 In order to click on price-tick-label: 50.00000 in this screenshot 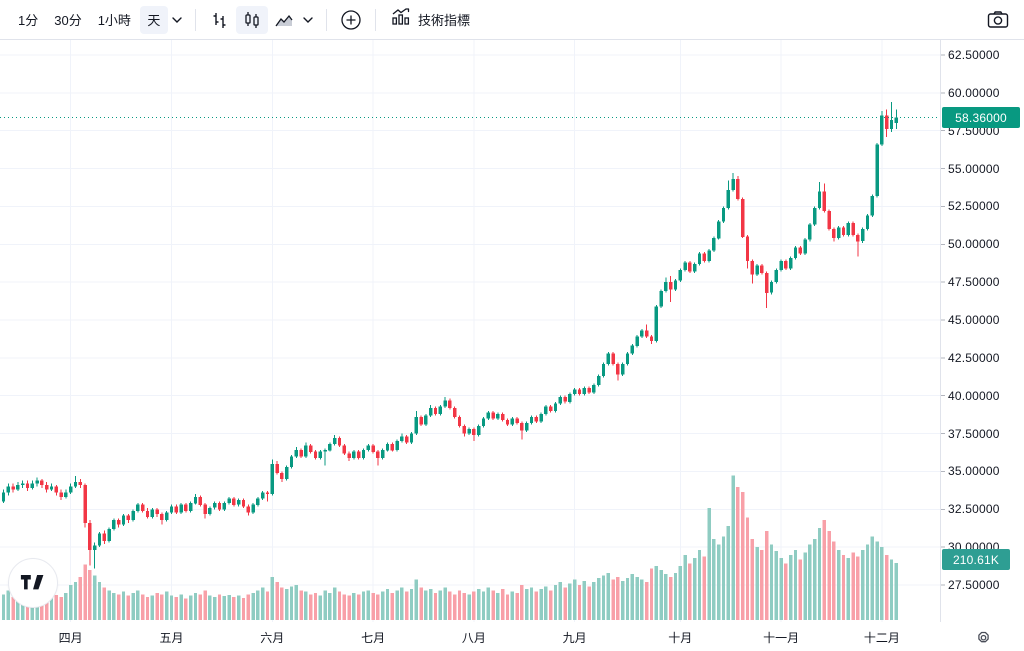, I will do `click(974, 244)`.